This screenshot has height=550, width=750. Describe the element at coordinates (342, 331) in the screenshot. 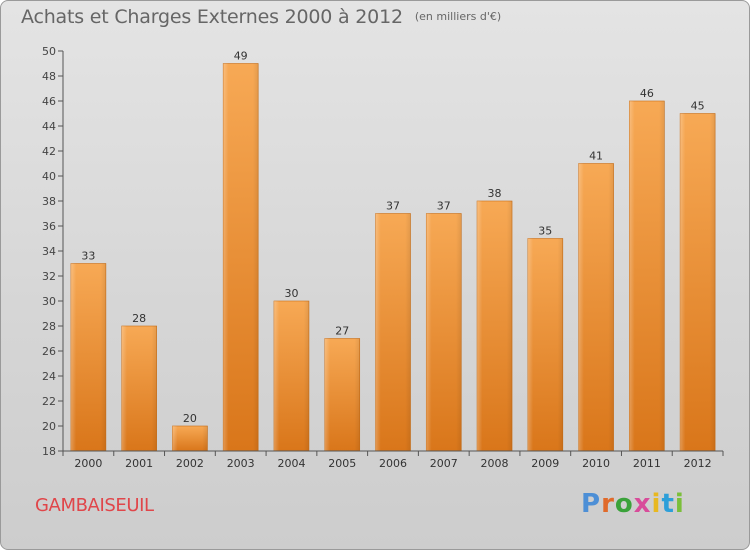

I see `bar-value-label: 27` at that location.